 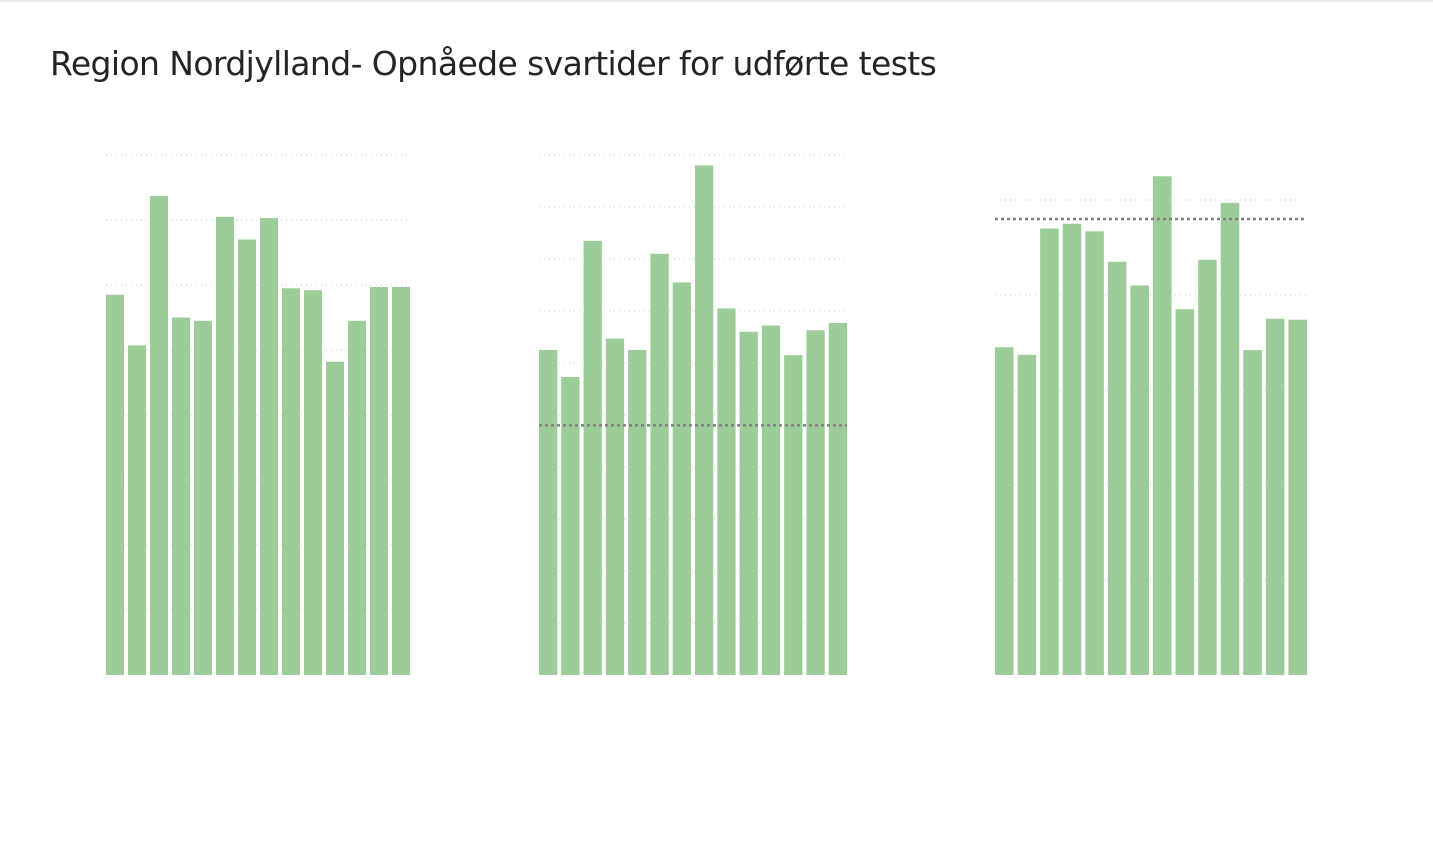 What do you see at coordinates (716, 1) in the screenshot?
I see `top-border` at bounding box center [716, 1].